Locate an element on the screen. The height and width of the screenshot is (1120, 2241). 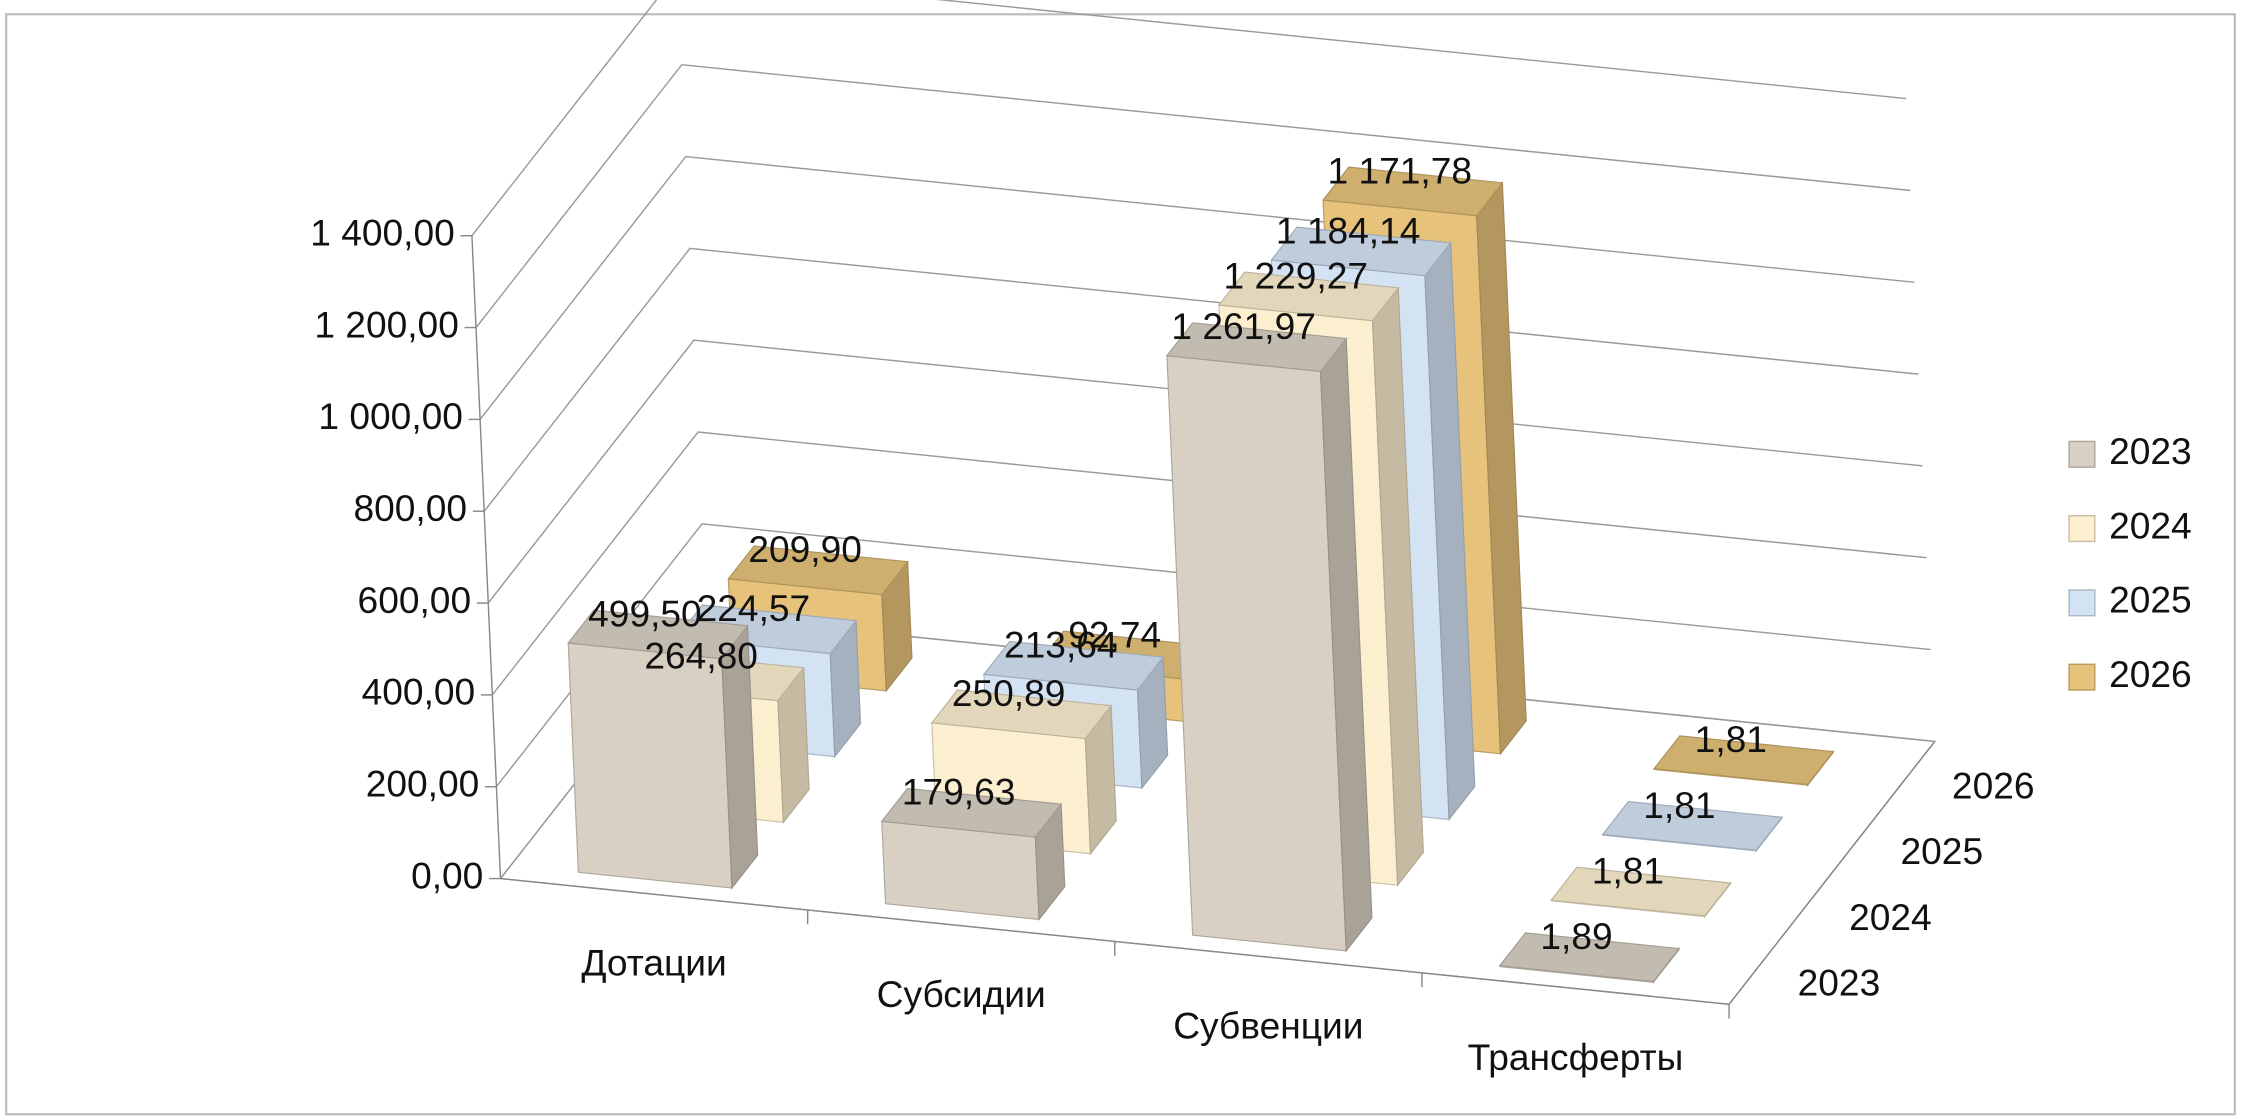
y-tick-label: 1 200,00 is located at coordinates (386, 324).